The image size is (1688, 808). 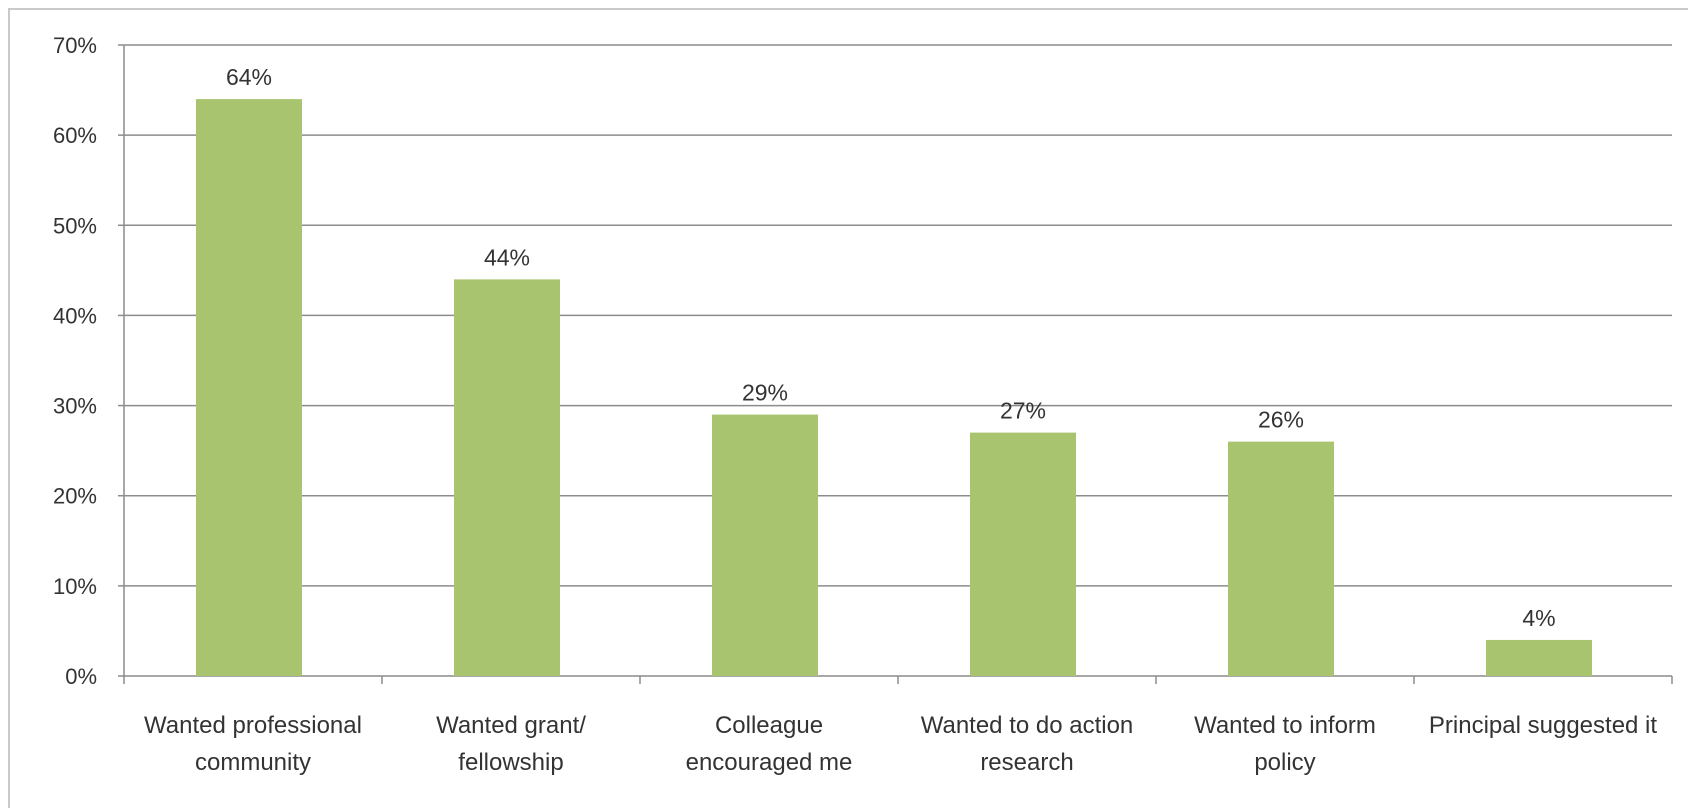 What do you see at coordinates (769, 762) in the screenshot?
I see `x-category-label: encouraged me` at bounding box center [769, 762].